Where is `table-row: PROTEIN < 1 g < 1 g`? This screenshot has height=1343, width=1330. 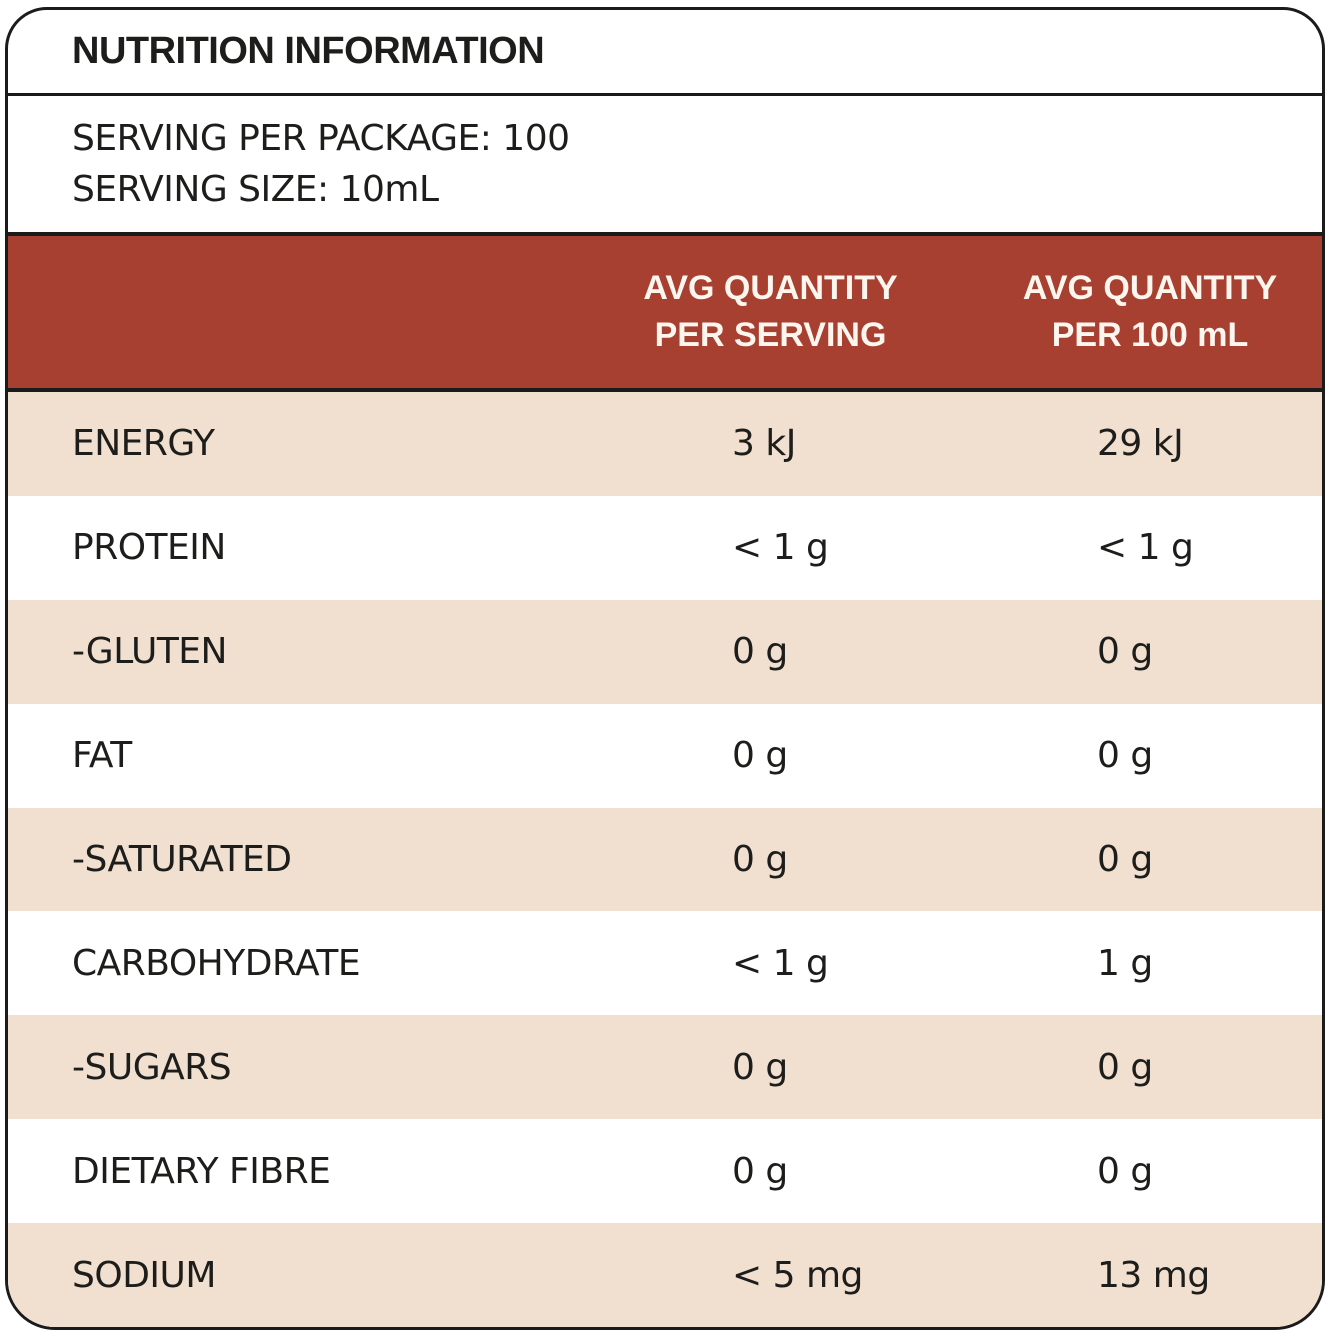
table-row: PROTEIN < 1 g < 1 g is located at coordinates (665, 547).